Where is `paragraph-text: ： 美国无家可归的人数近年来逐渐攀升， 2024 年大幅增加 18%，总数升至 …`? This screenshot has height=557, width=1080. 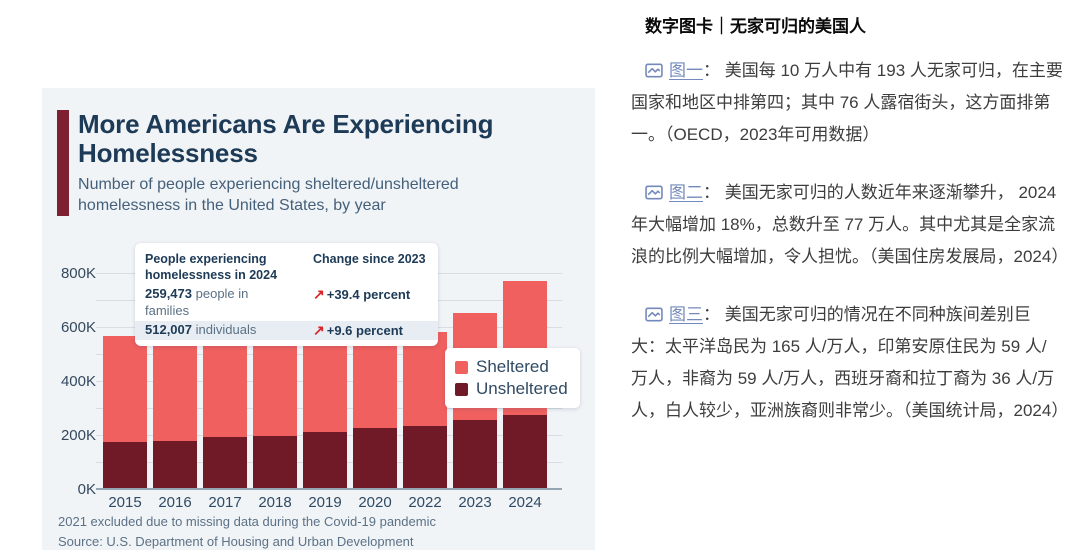
paragraph-text: ： 美国无家可归的人数近年来逐渐攀升， 2024 年大幅增加 18%，总数升至 … is located at coordinates (850, 224).